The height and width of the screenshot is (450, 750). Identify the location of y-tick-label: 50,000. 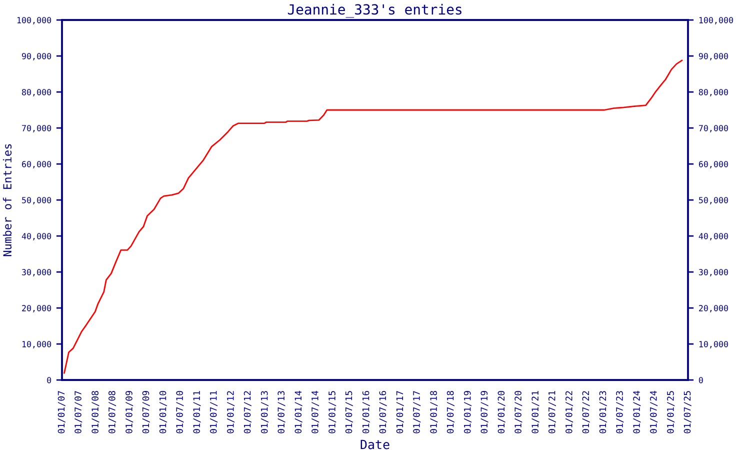
(37, 200).